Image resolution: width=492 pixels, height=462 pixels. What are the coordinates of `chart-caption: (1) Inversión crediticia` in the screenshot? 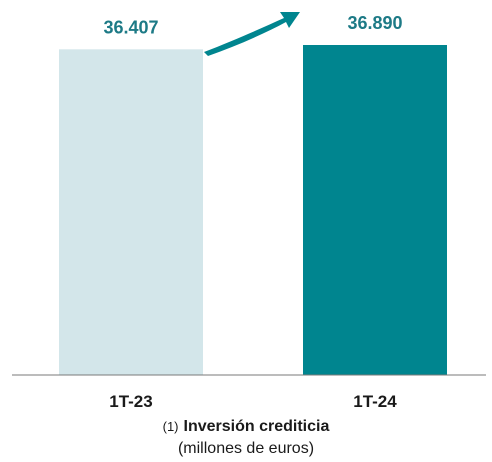 It's located at (246, 427).